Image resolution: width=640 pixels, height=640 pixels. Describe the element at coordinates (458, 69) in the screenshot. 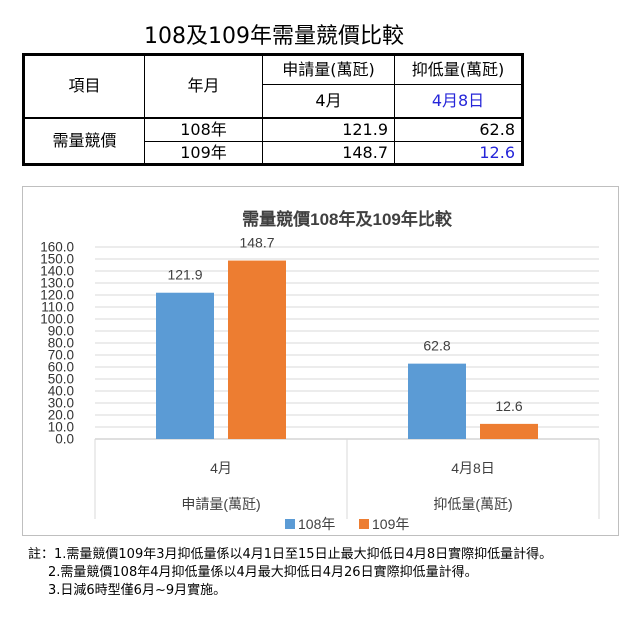

I see `header-suppress: 抑低量(萬瓩)` at that location.